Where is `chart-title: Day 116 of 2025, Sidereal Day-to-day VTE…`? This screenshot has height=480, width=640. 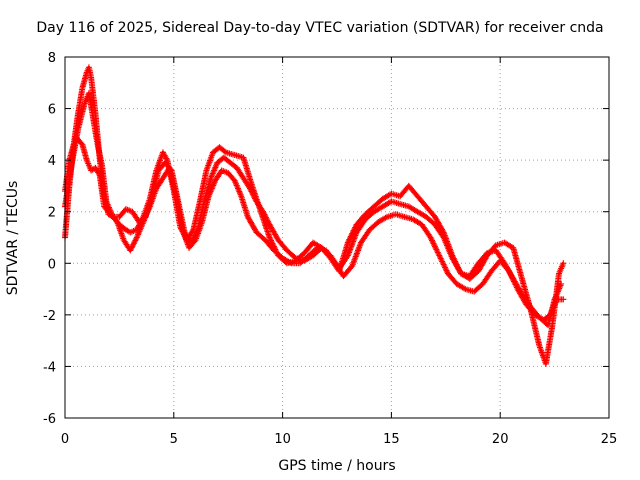 chart-title: Day 116 of 2025, Sidereal Day-to-day VTE… is located at coordinates (319, 28).